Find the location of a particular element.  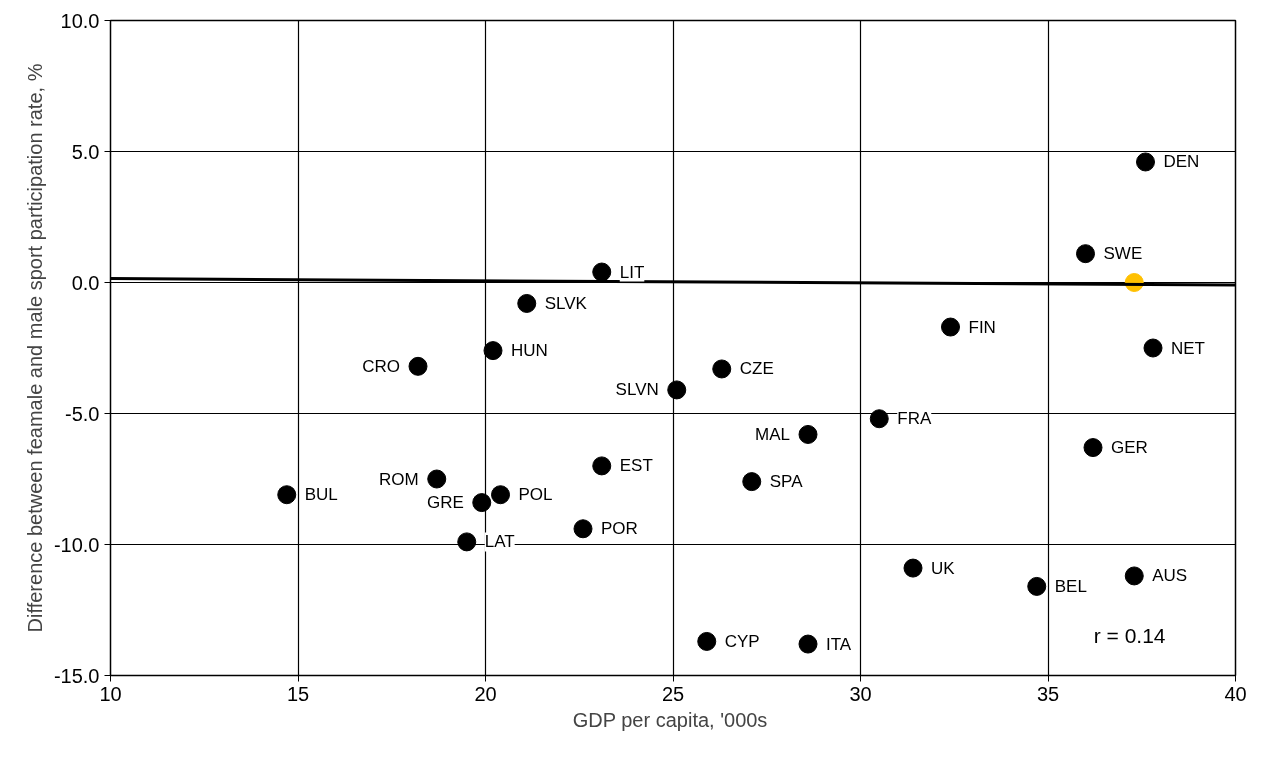

y-tick-label: -5.0 is located at coordinates (82, 413).